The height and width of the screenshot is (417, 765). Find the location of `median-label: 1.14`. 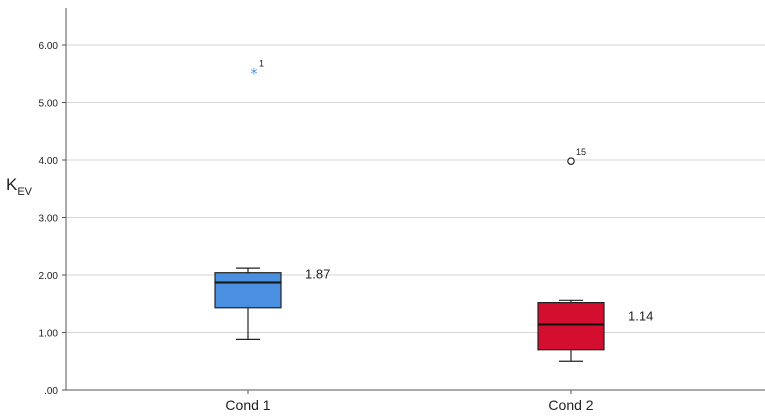

median-label: 1.14 is located at coordinates (640, 315).